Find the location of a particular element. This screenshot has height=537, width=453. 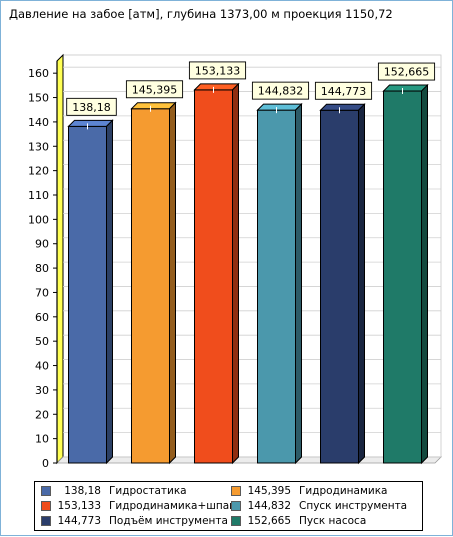

legend-value: 144,773 is located at coordinates (79, 521).